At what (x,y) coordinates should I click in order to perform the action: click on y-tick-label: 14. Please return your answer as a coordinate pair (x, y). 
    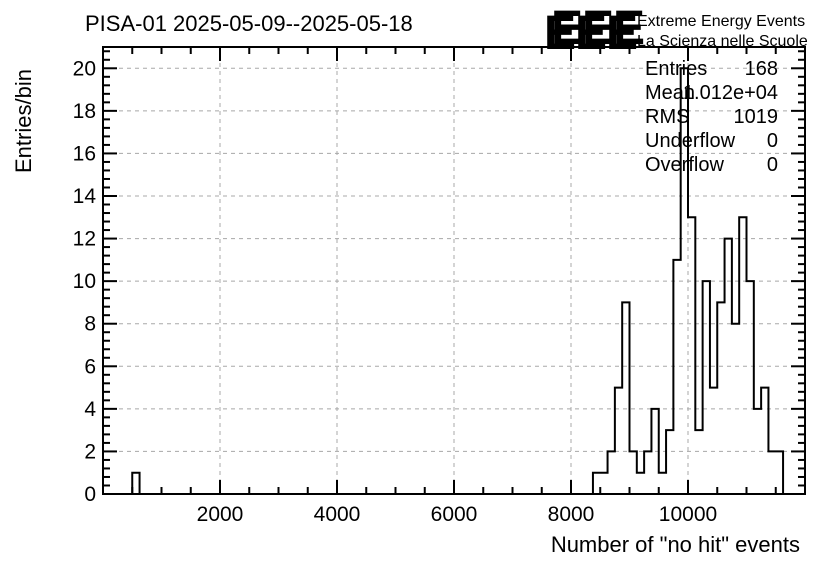
    Looking at the image, I should click on (85, 196).